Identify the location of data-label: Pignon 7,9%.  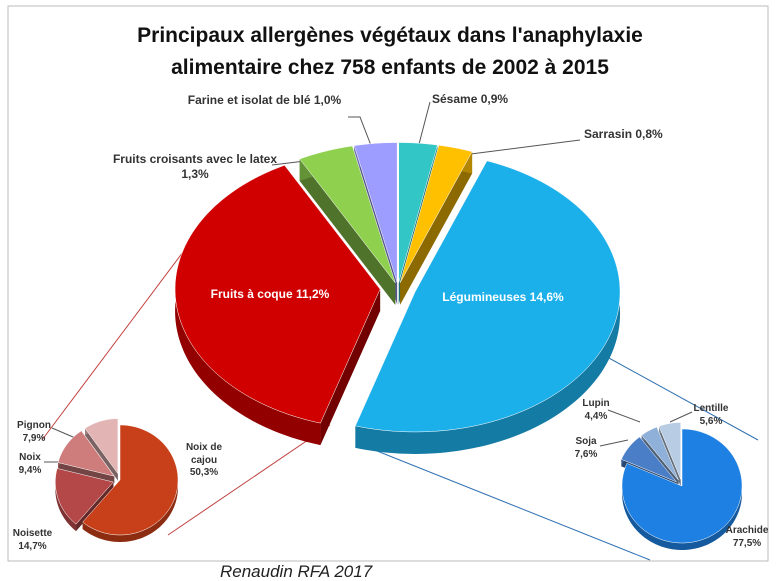
(34, 432).